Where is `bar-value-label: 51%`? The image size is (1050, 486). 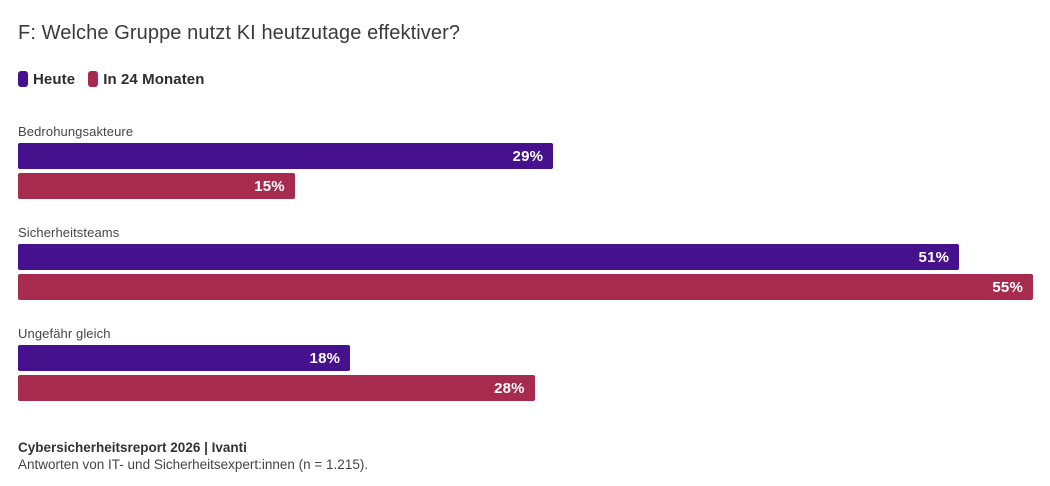 bar-value-label: 51% is located at coordinates (934, 257).